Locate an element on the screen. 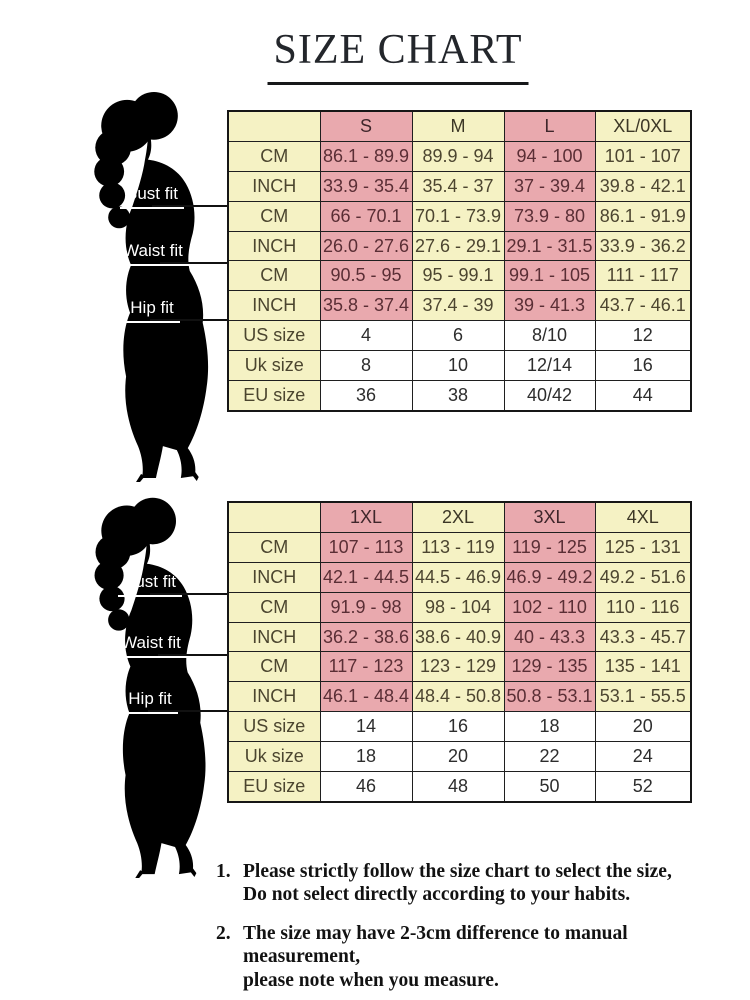 This screenshot has width=750, height=1000. value-cell: 123 - 129 is located at coordinates (458, 667).